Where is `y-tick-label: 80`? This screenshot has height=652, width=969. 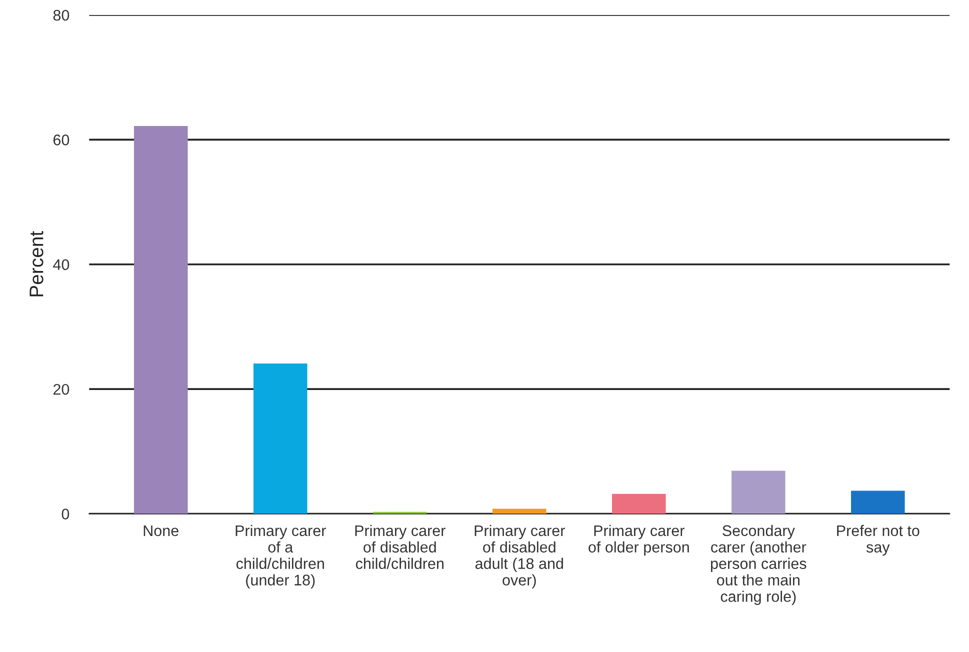 y-tick-label: 80 is located at coordinates (61, 15).